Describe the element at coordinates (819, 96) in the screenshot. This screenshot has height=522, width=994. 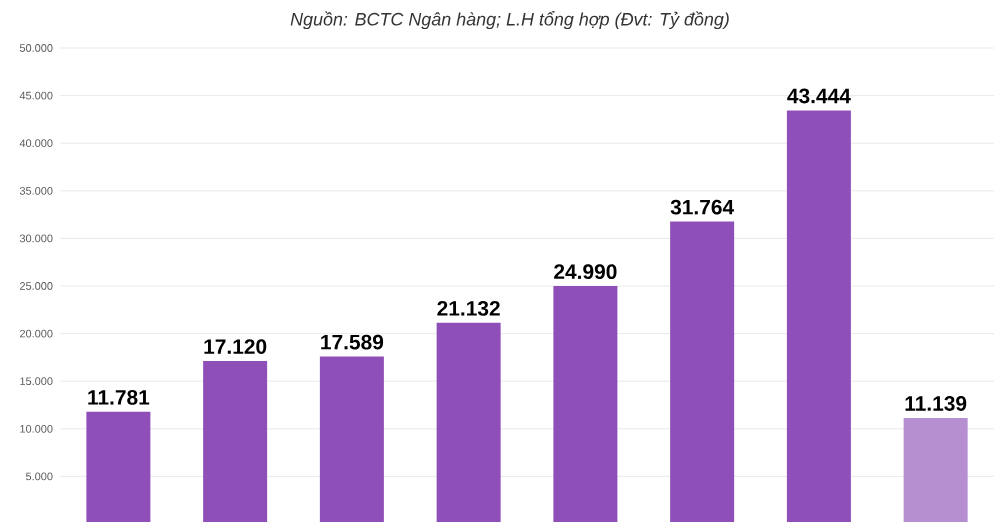
I see `data-label: 43.444` at that location.